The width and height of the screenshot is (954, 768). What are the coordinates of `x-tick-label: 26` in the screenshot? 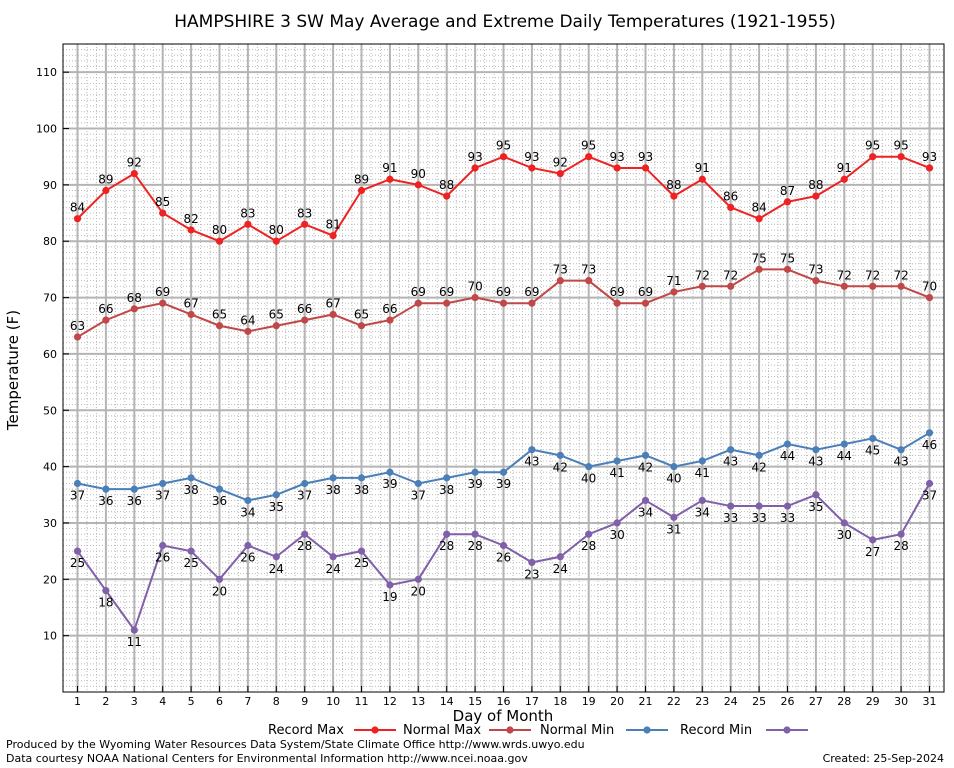 It's located at (788, 701).